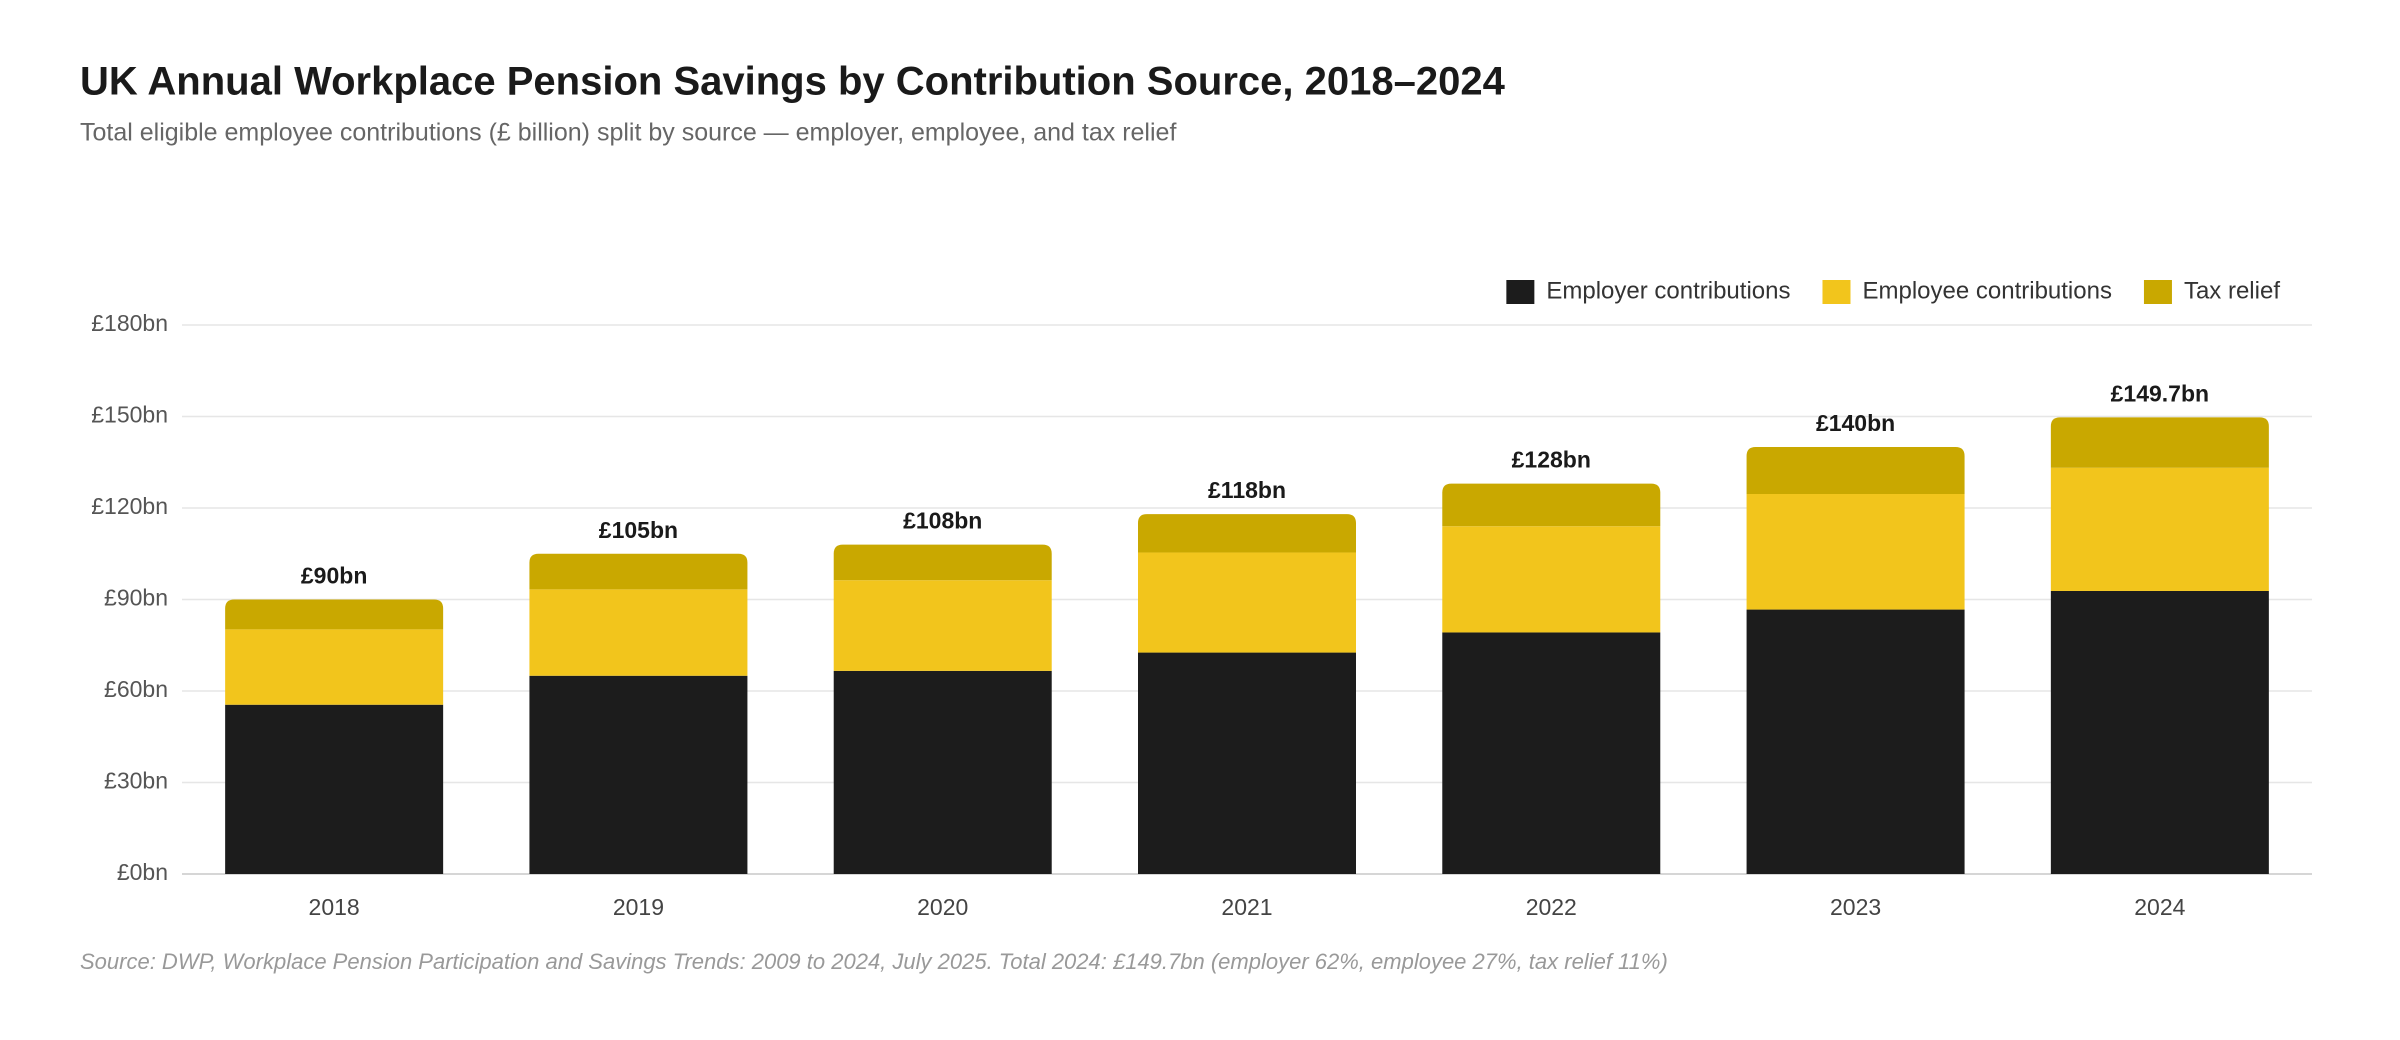 The height and width of the screenshot is (1040, 2400). I want to click on y-tick-label: £90bn, so click(136, 598).